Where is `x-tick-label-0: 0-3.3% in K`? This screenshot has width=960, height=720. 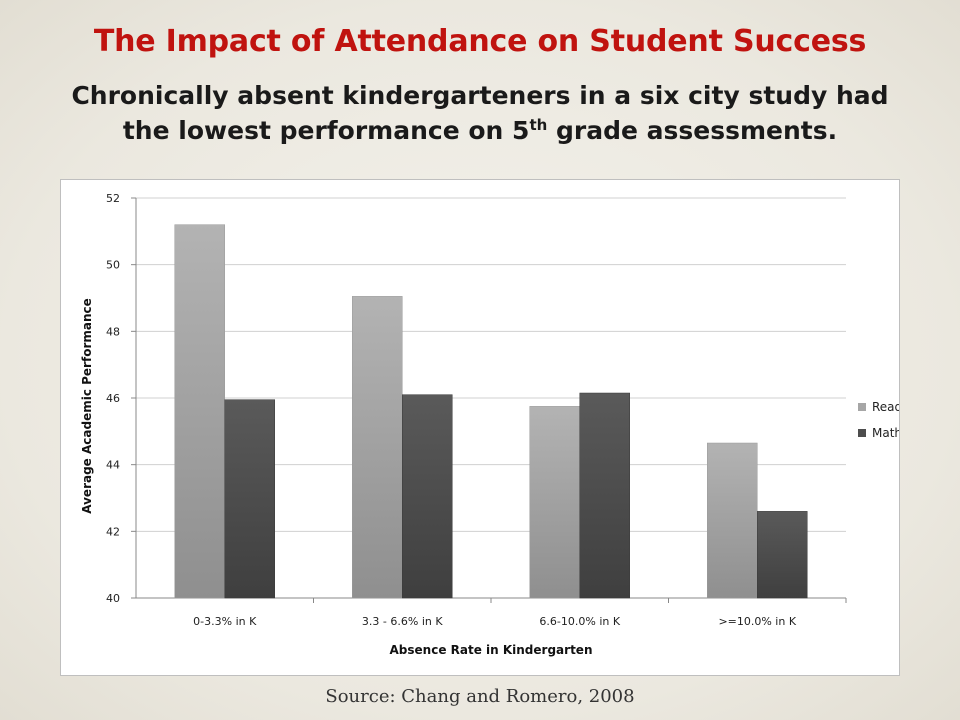 x-tick-label-0: 0-3.3% in K is located at coordinates (225, 621).